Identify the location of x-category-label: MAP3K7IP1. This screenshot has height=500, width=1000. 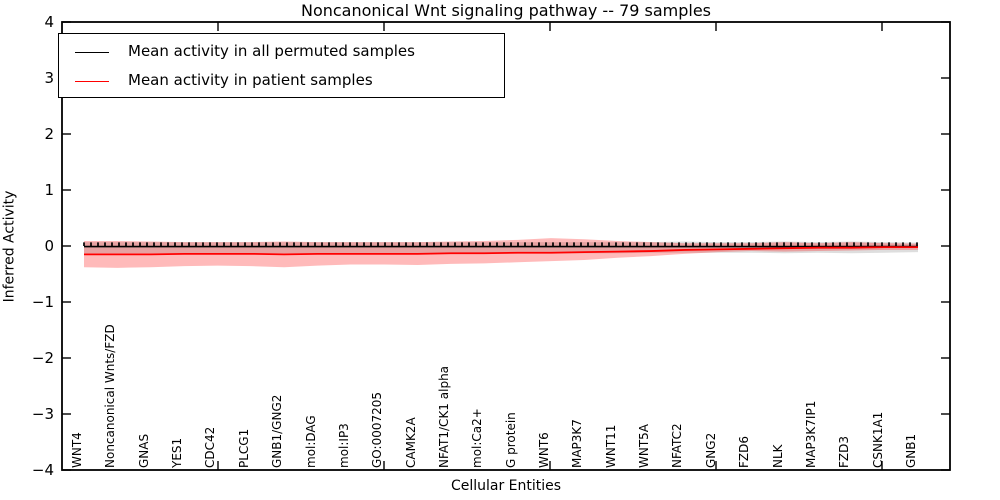
(810, 434).